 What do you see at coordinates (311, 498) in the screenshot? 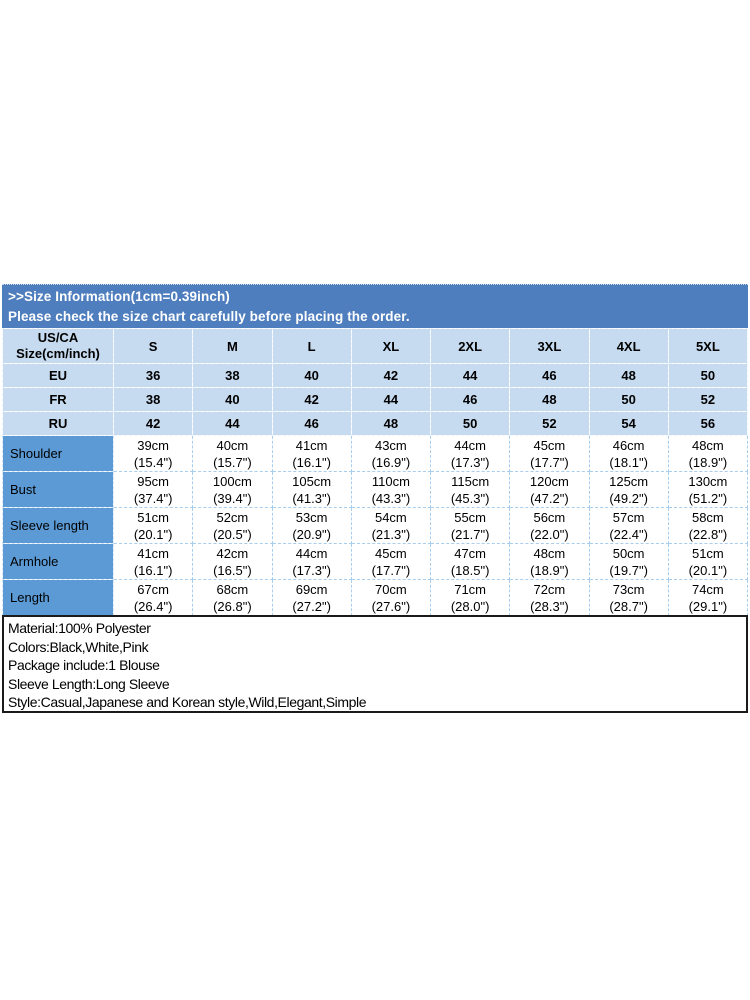
I see `measurement-inch: (41.3")` at bounding box center [311, 498].